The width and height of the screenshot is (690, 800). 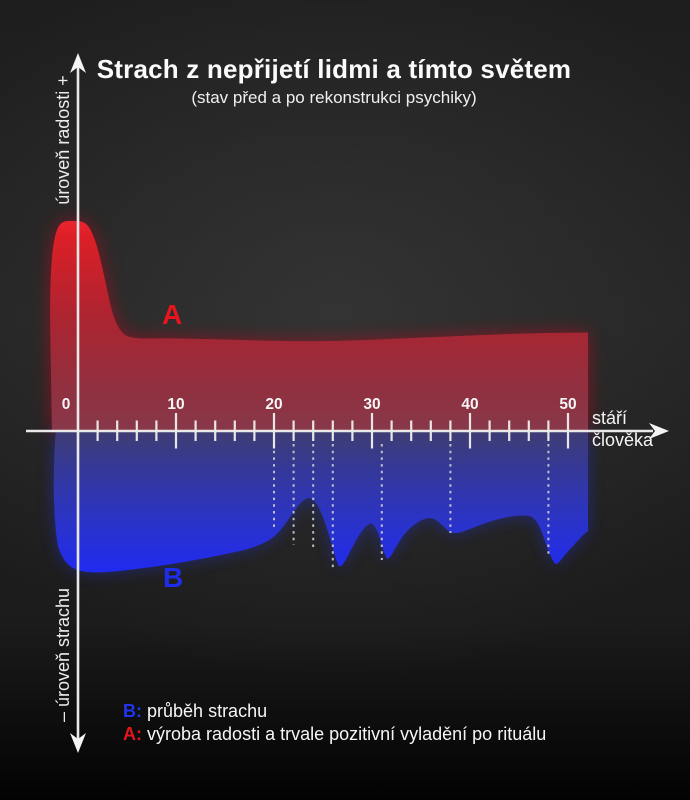 What do you see at coordinates (63, 140) in the screenshot?
I see `y-axis-label-joy: úroveň radosti +` at bounding box center [63, 140].